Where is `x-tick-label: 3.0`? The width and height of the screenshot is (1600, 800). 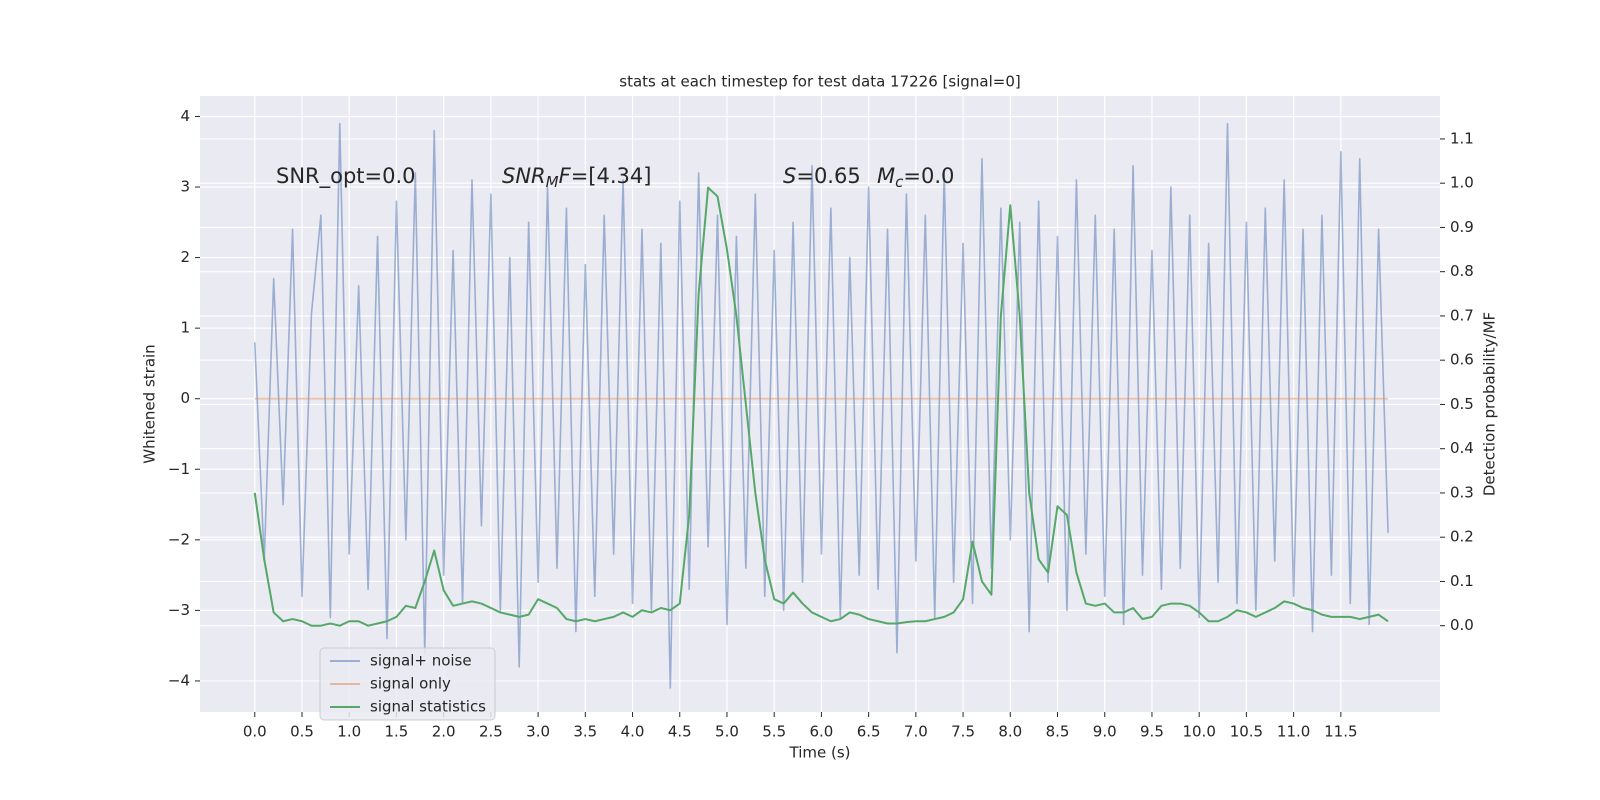 x-tick-label: 3.0 is located at coordinates (538, 732).